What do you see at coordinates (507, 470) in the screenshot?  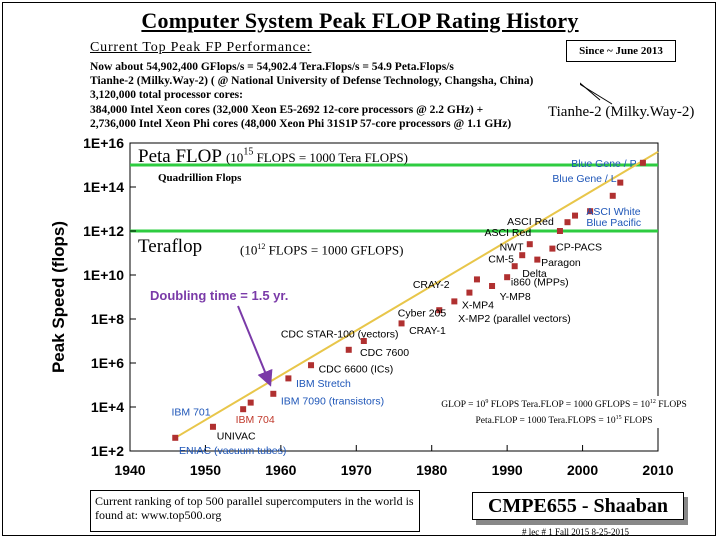 I see `x-tick-label: 1990` at bounding box center [507, 470].